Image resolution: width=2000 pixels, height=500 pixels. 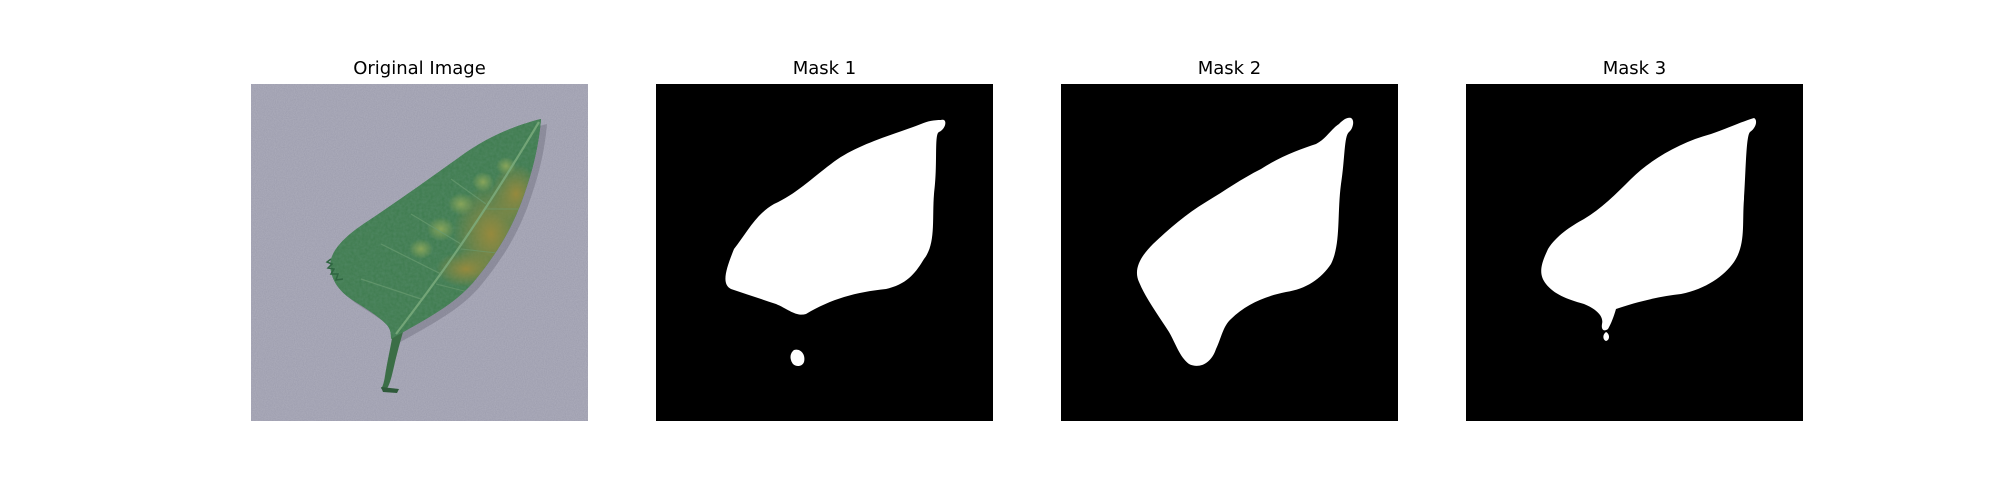 I want to click on panel-mask-3: Mask 3, so click(x=1634, y=246).